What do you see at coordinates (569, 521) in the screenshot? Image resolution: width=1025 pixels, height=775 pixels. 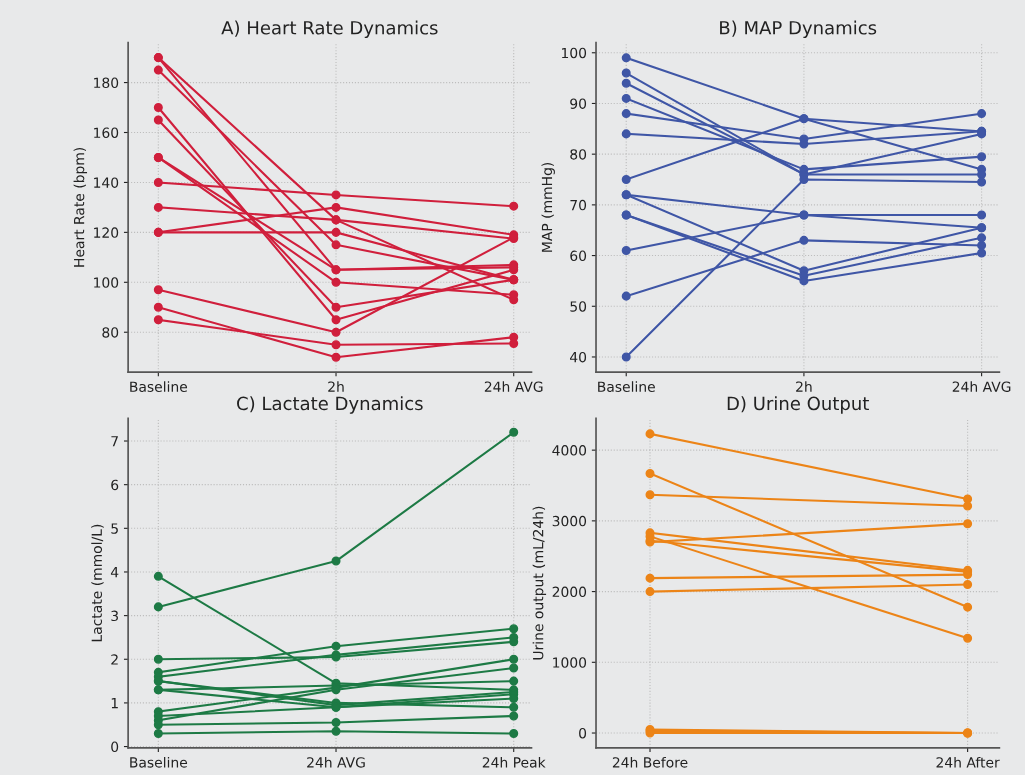 I see `y-tick-label: 3000` at bounding box center [569, 521].